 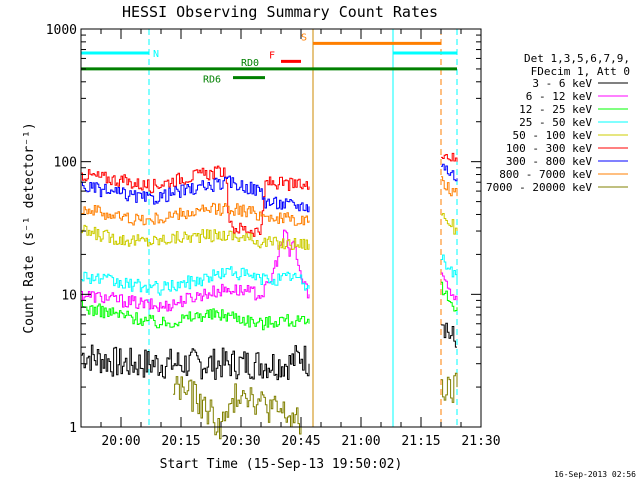 What do you see at coordinates (562, 83) in the screenshot?
I see `legend-entry-label: 3 - 6 keV` at bounding box center [562, 83].